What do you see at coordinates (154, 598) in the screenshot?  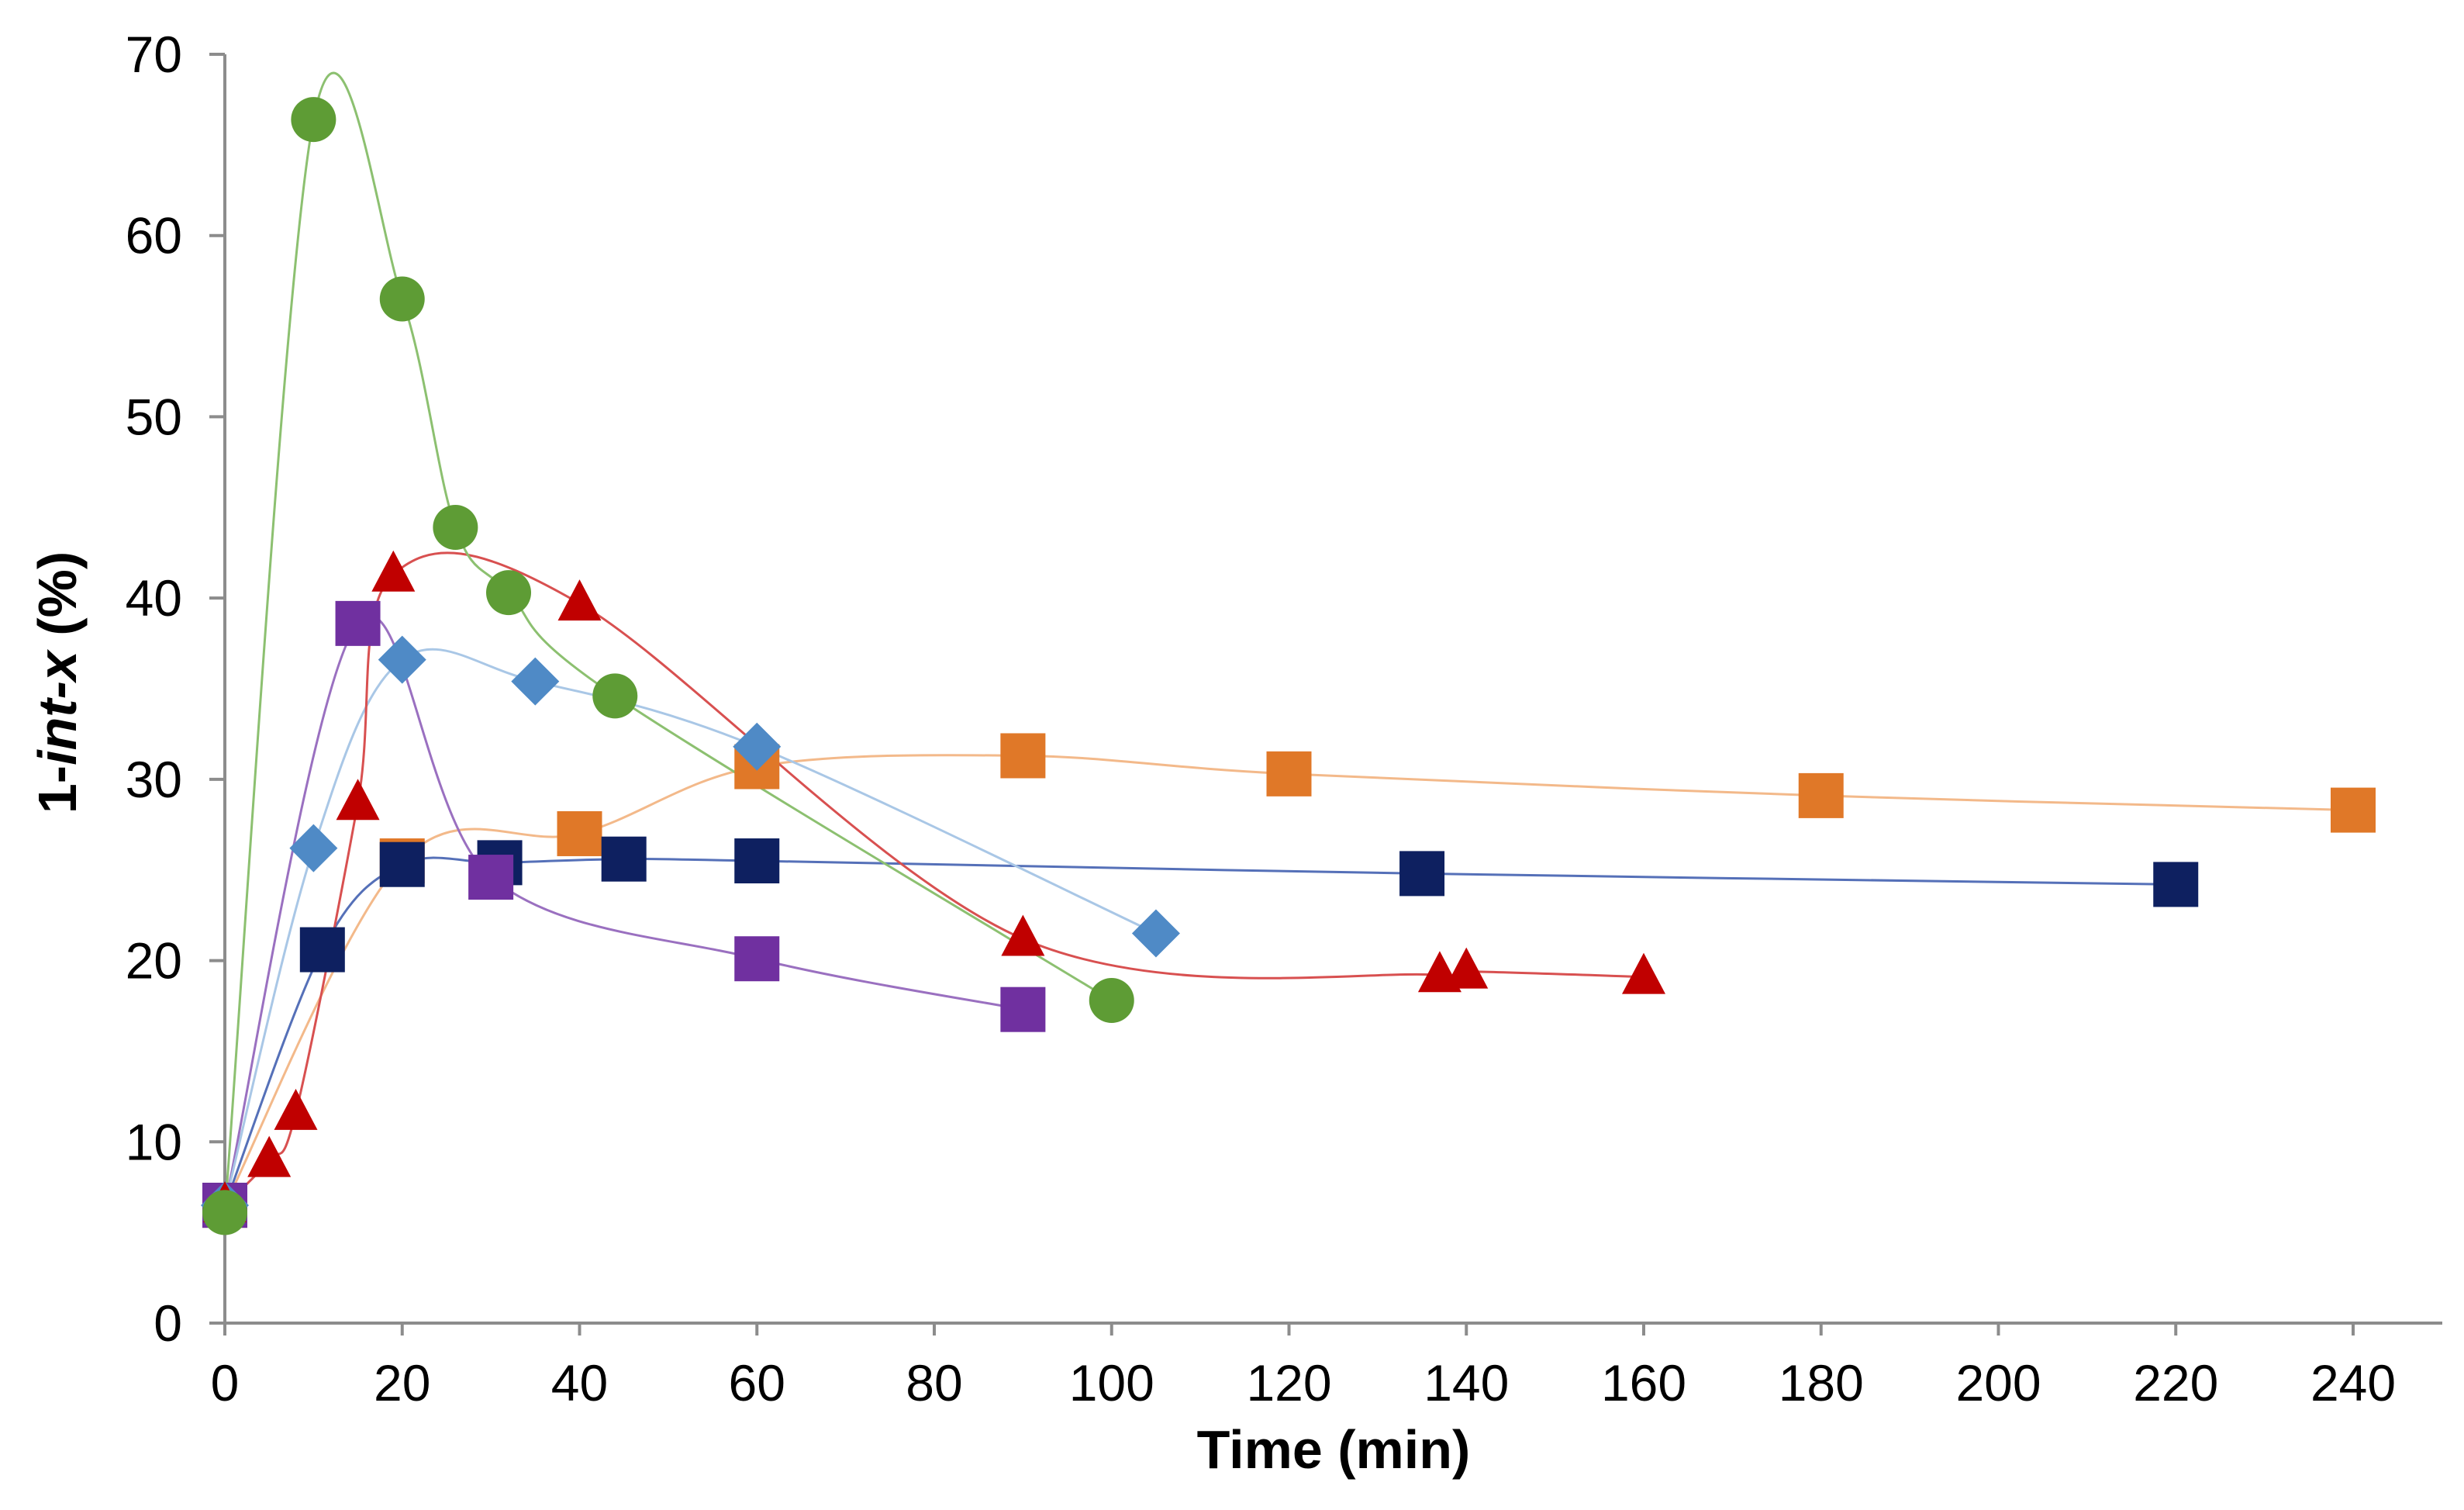 I see `y-tick-label: 40` at bounding box center [154, 598].